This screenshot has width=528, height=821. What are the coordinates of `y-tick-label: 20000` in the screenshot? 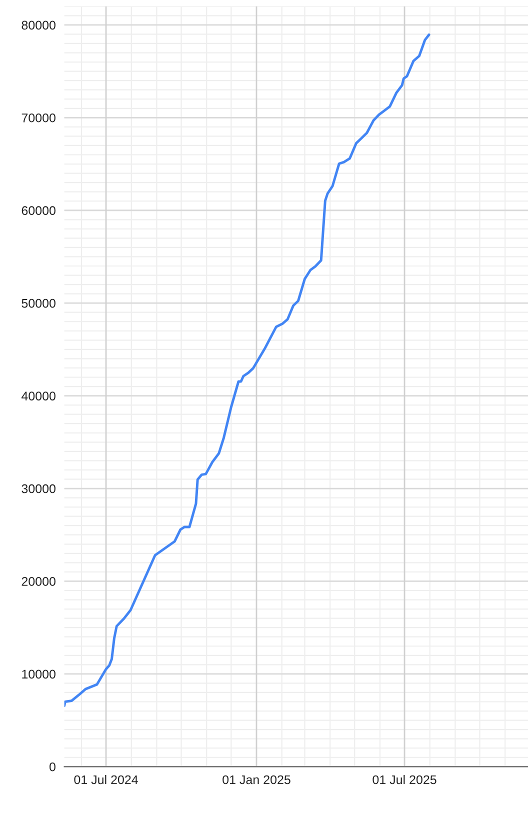 It's located at (39, 581).